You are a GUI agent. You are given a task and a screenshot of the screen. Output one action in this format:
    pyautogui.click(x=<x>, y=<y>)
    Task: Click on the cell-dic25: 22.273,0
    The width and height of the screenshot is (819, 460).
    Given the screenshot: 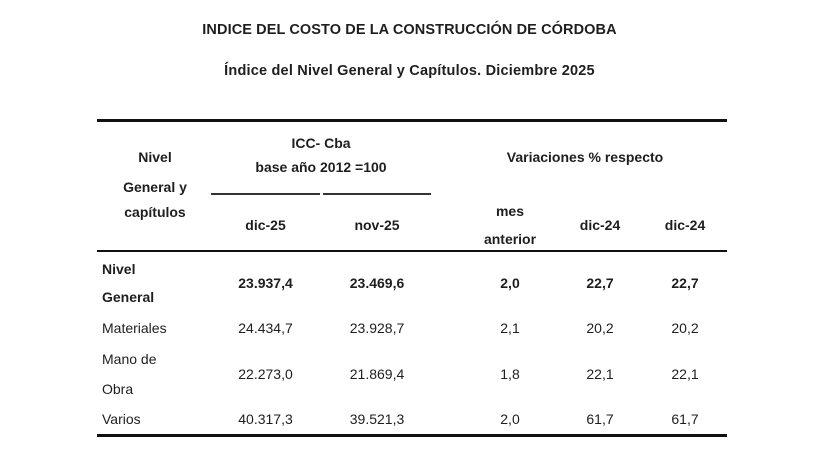 What is the action you would take?
    pyautogui.click(x=265, y=374)
    